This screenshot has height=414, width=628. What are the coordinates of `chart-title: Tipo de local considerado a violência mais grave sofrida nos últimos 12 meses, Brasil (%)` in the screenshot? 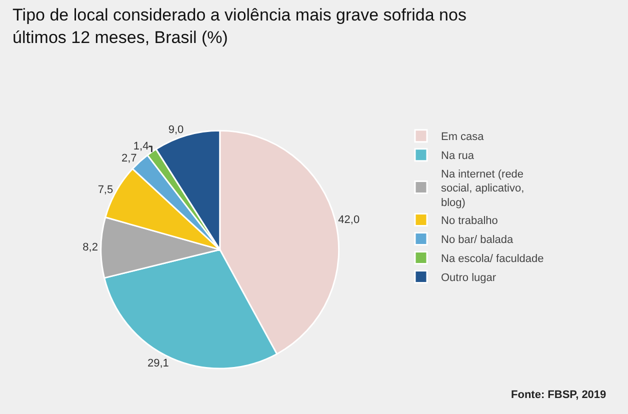 It's located at (239, 26).